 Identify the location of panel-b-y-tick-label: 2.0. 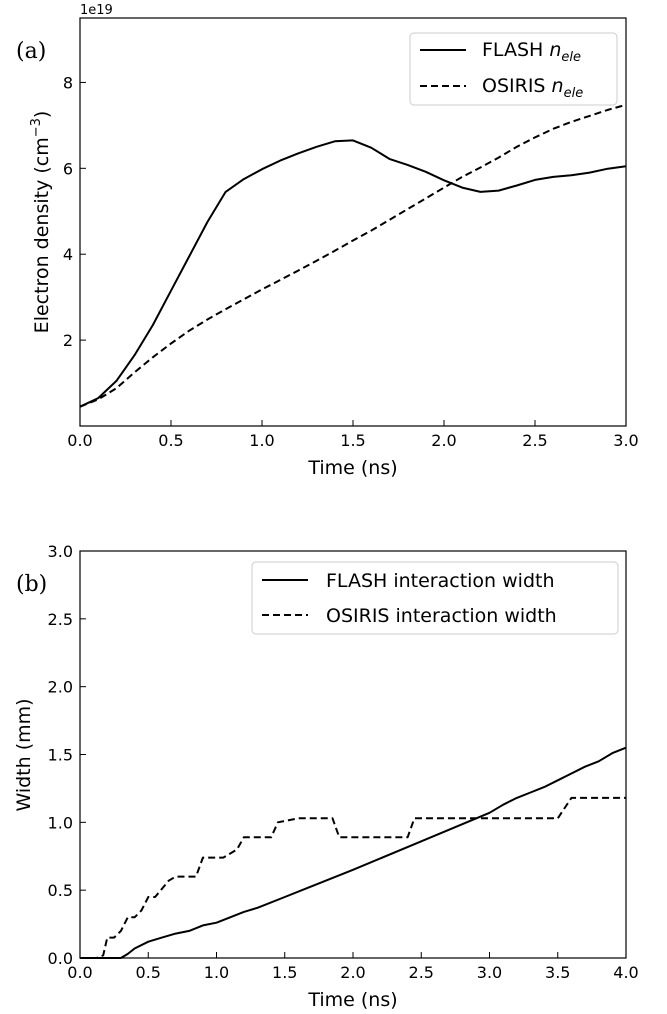
(60, 687).